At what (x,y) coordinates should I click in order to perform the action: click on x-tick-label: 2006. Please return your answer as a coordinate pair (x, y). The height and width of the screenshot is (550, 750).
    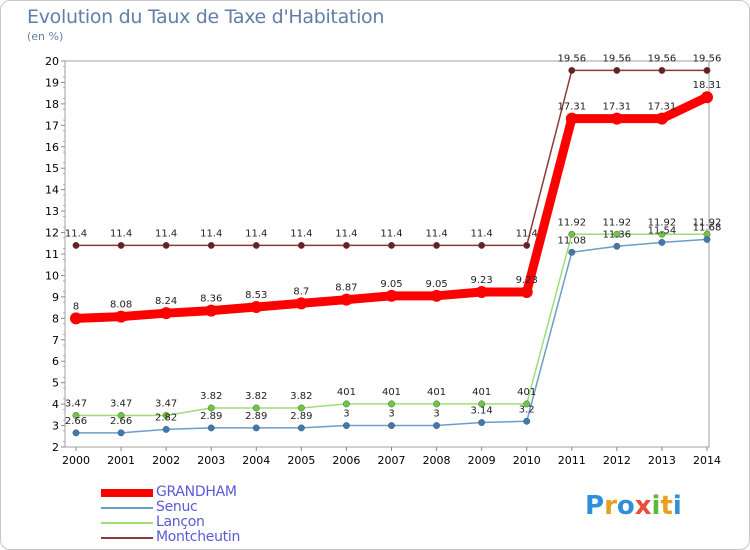
    Looking at the image, I should click on (346, 460).